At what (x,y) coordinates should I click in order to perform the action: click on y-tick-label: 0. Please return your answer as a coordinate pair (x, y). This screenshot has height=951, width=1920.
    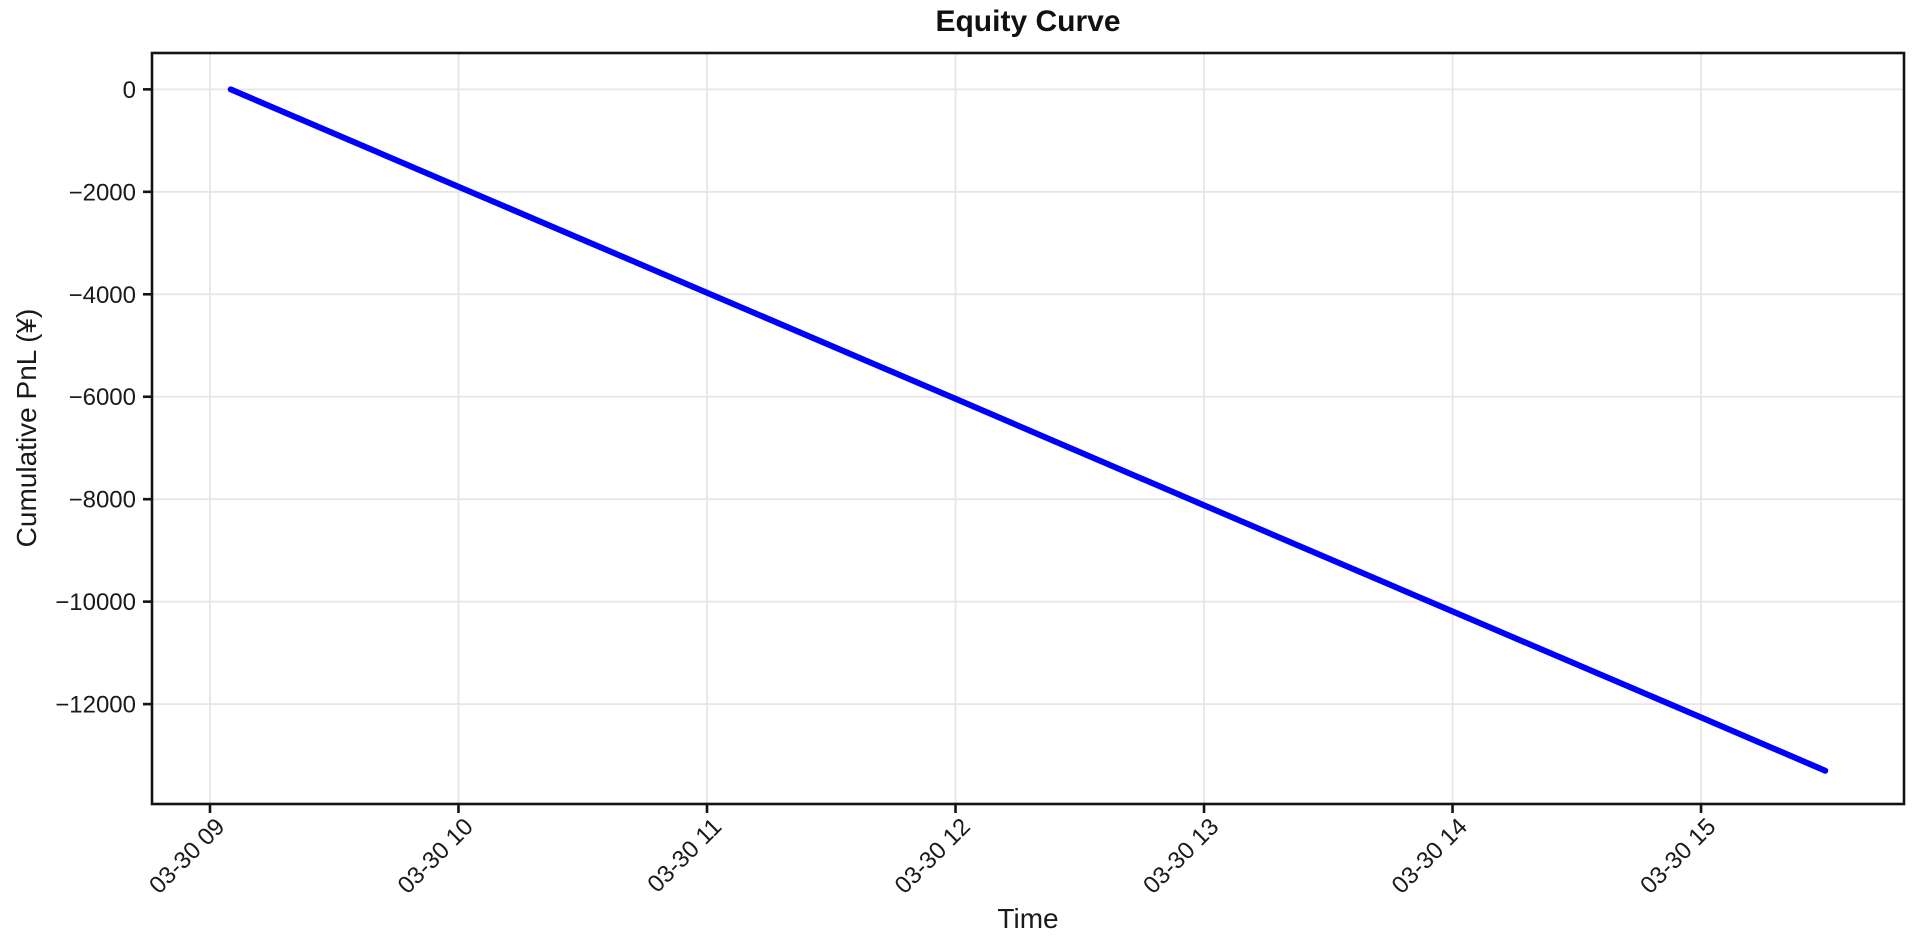
    Looking at the image, I should click on (129, 90).